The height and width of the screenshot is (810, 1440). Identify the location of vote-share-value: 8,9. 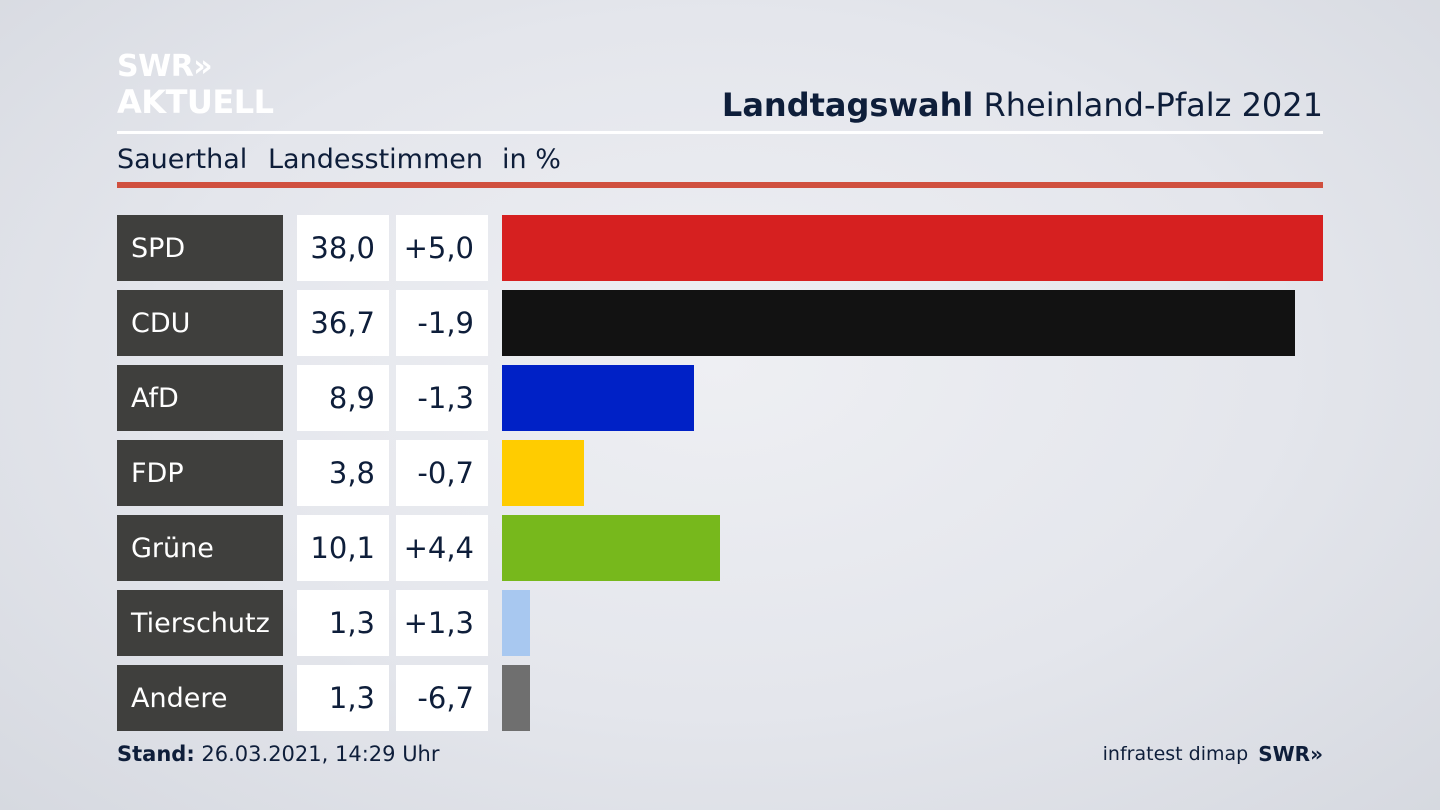
(343, 398).